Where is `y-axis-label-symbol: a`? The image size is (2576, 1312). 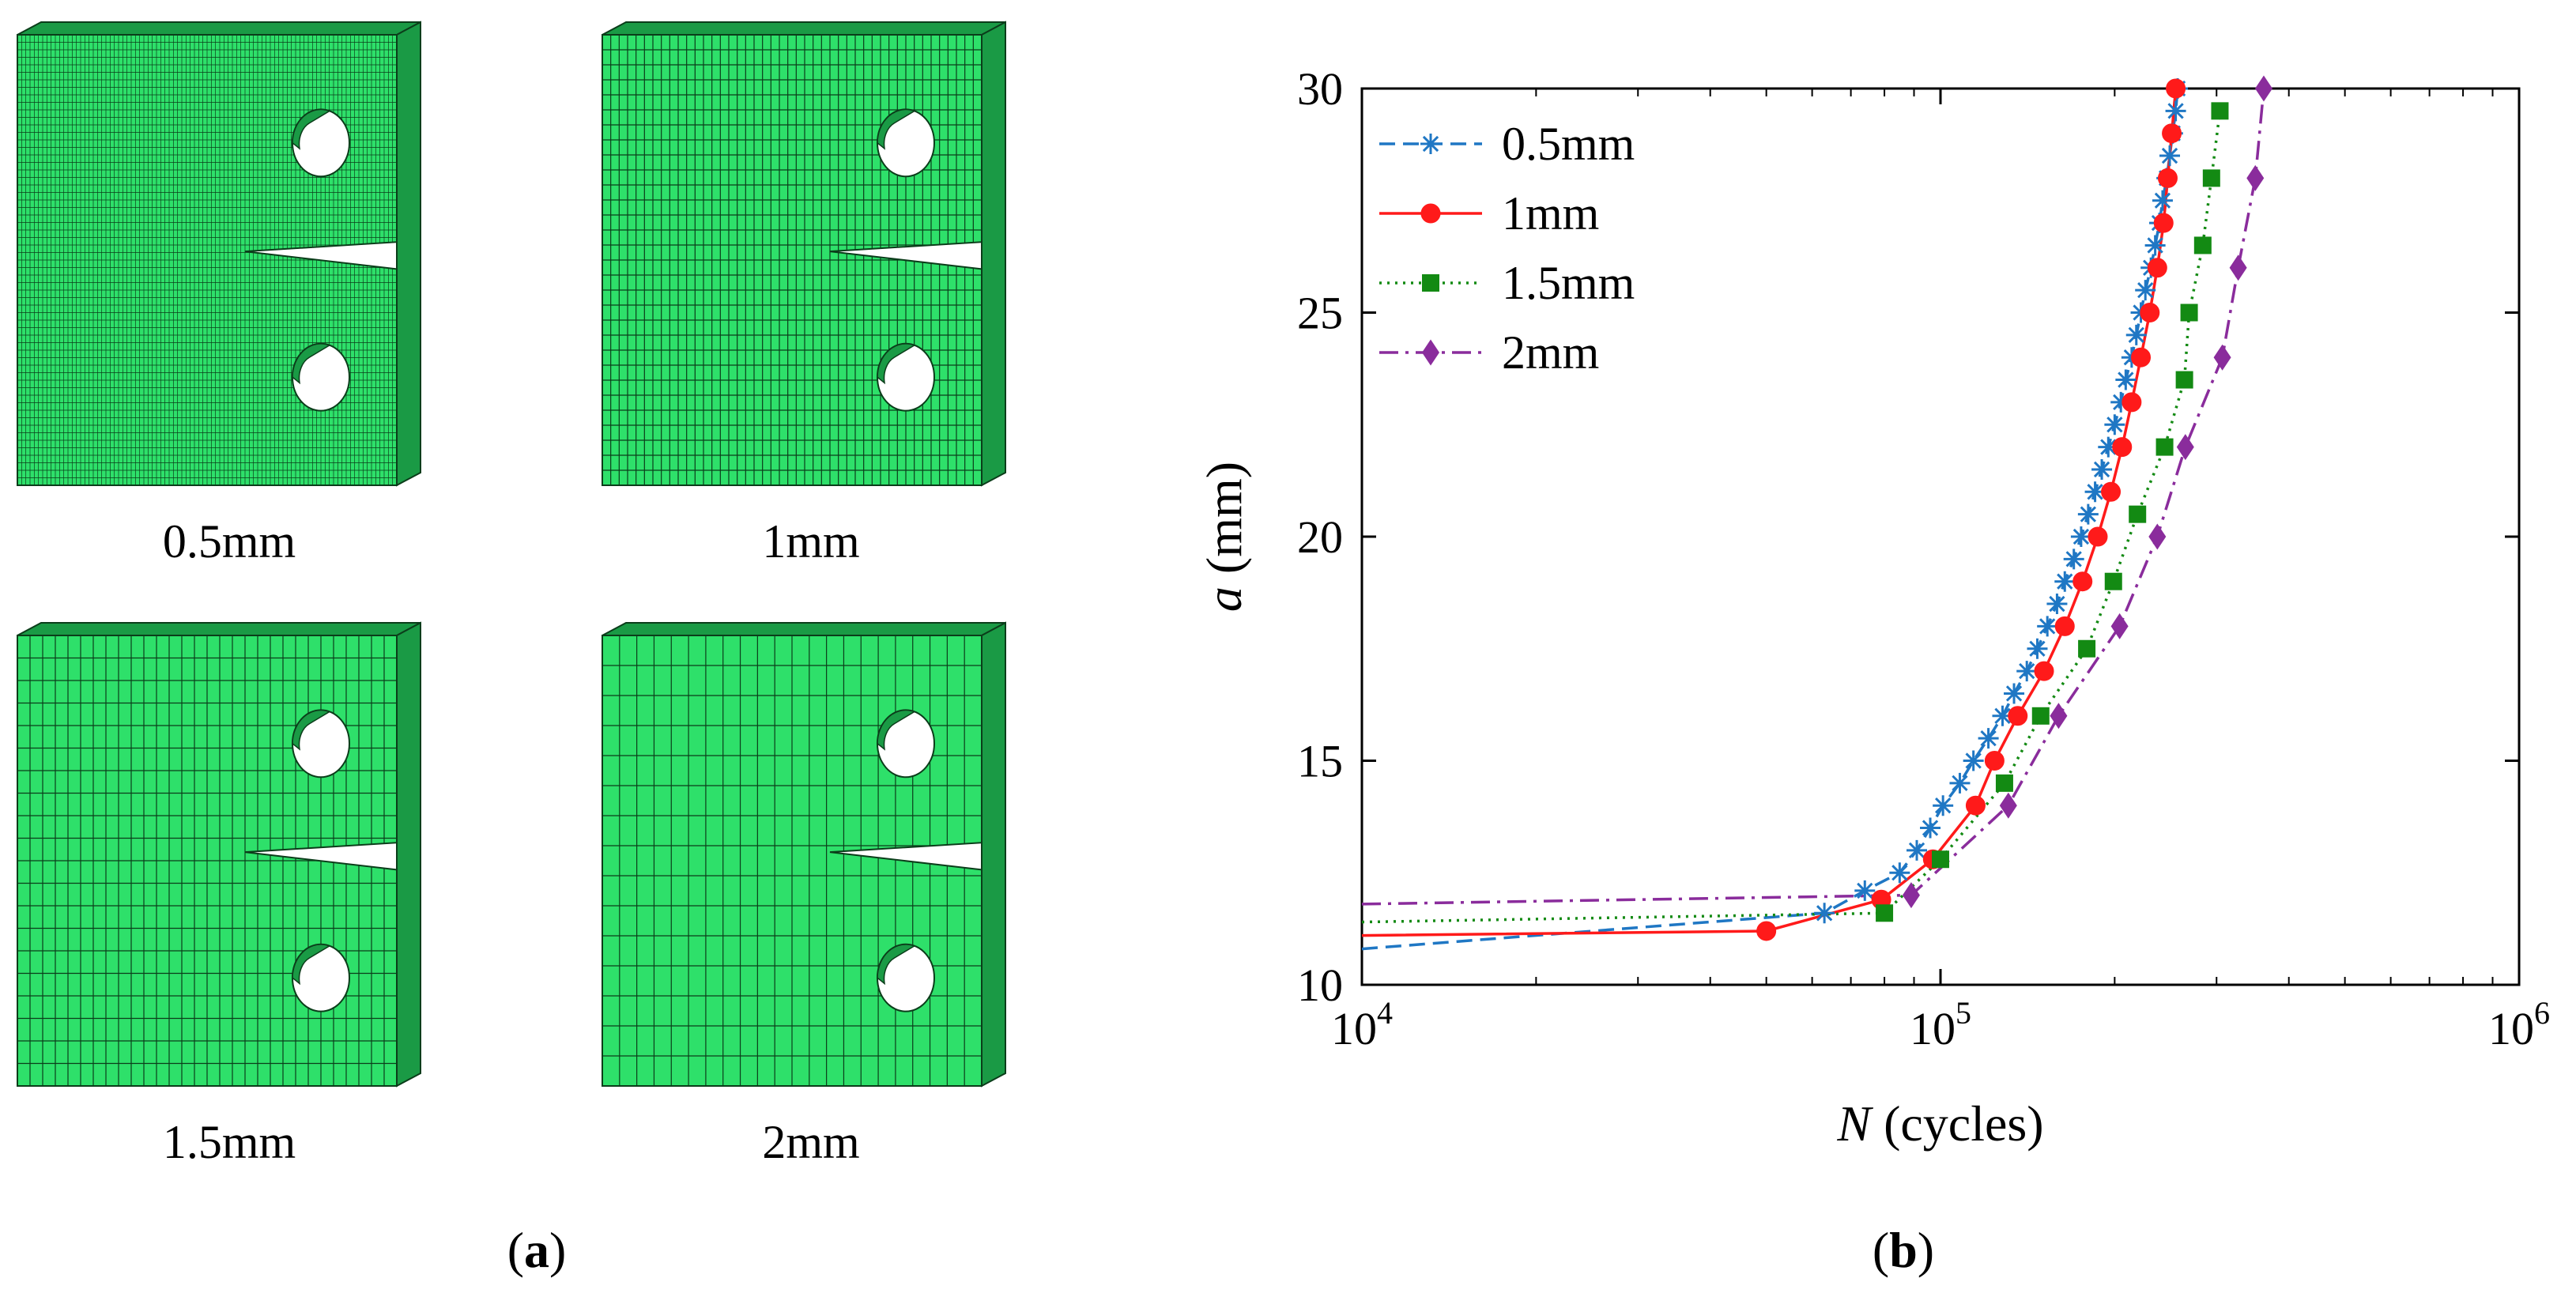 y-axis-label-symbol: a is located at coordinates (1224, 599).